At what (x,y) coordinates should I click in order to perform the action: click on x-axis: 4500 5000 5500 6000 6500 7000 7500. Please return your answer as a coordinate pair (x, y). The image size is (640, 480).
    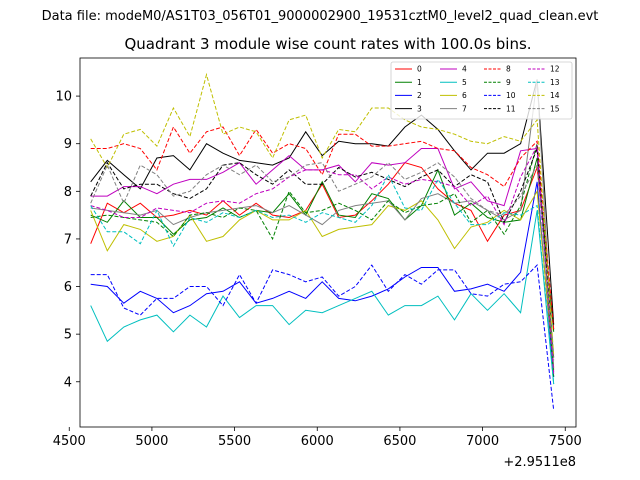
    Looking at the image, I should click on (317, 438).